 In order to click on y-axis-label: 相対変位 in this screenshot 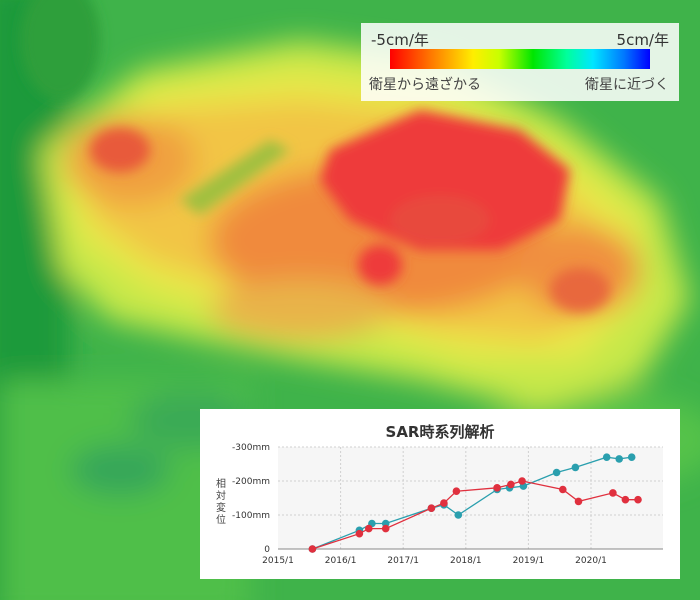, I will do `click(221, 502)`.